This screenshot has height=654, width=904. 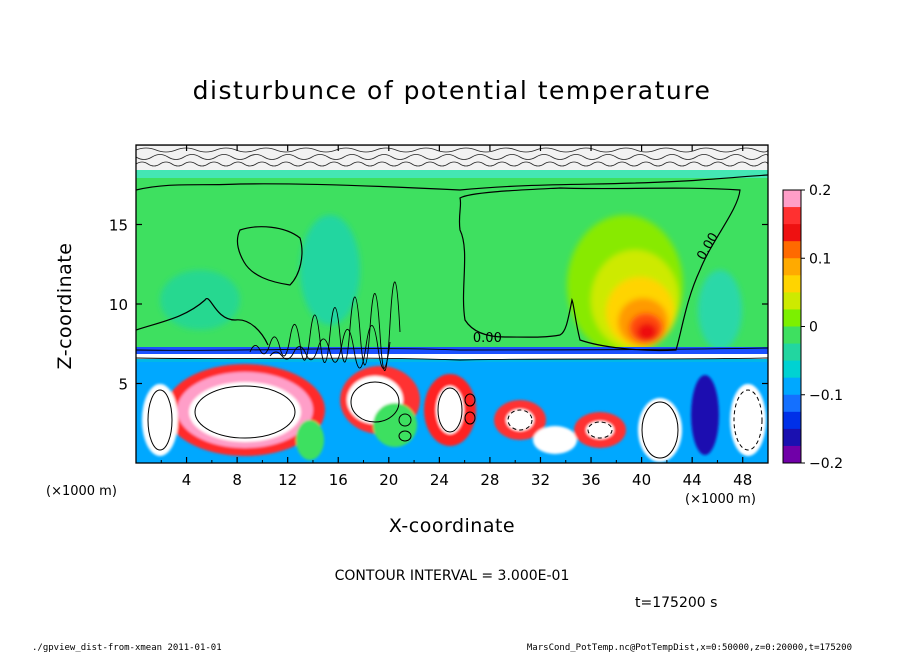 What do you see at coordinates (118, 226) in the screenshot?
I see `y-tick-label: 15` at bounding box center [118, 226].